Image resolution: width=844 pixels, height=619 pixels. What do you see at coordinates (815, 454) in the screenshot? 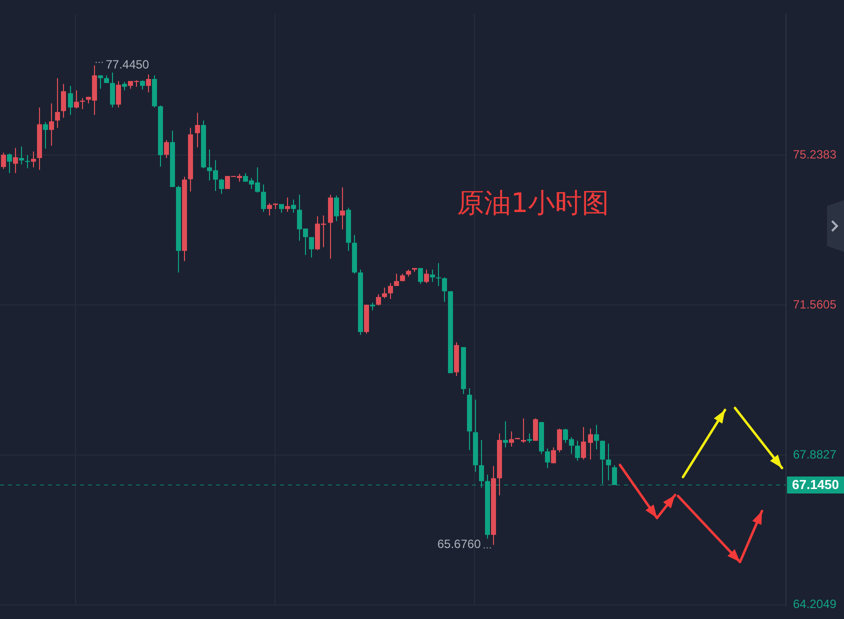
I see `y-tick-label: 67.8827` at bounding box center [815, 454].